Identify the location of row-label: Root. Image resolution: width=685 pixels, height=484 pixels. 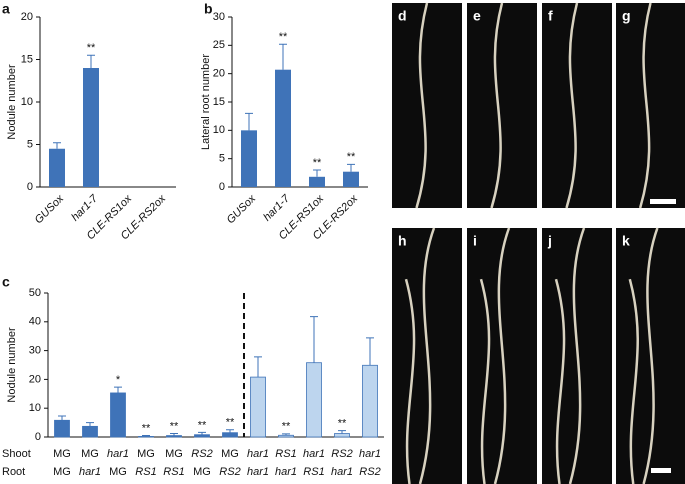
(13, 472).